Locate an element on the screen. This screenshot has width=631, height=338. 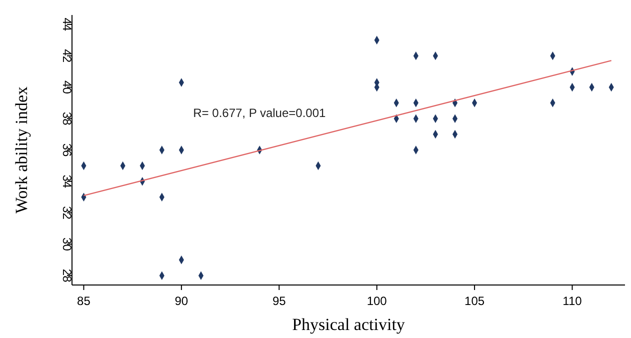
y-tick-label: 30 is located at coordinates (67, 245).